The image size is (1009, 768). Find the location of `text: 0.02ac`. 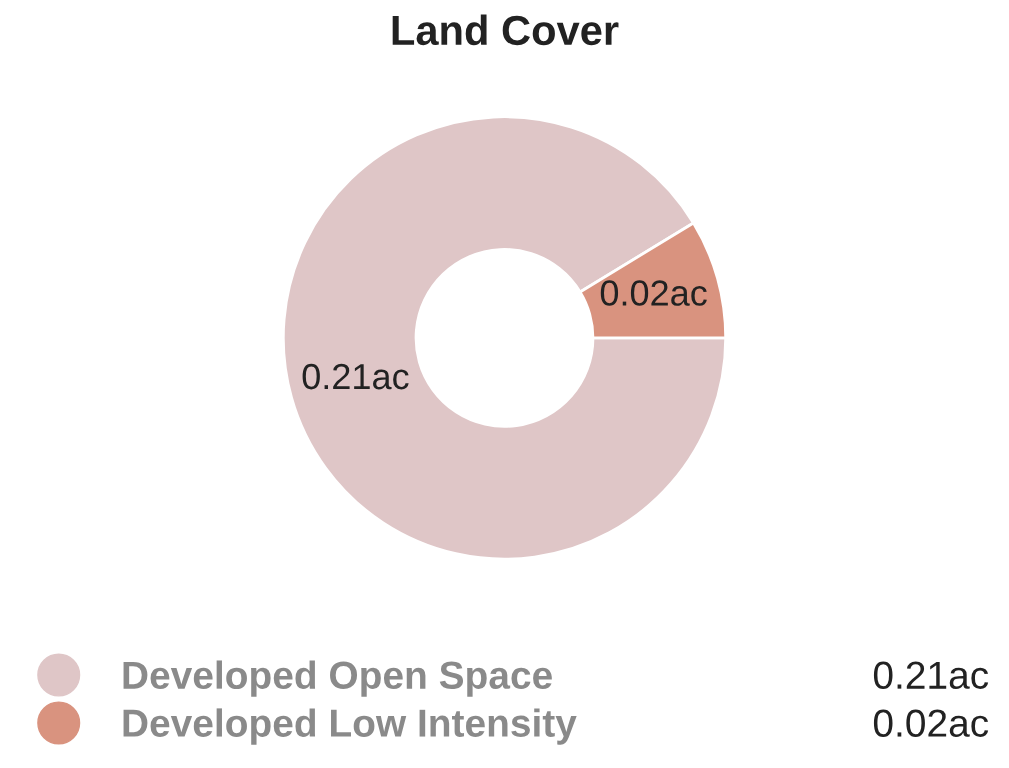

text: 0.02ac is located at coordinates (931, 723).